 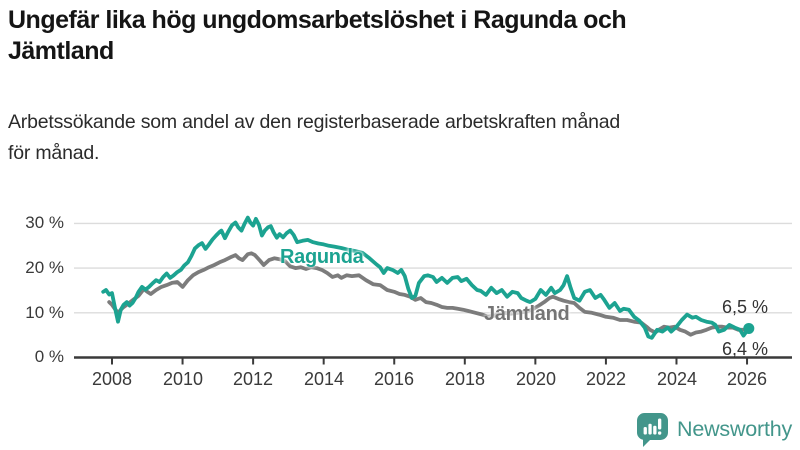 I want to click on x-tick-label-2020: 2020, so click(x=536, y=379).